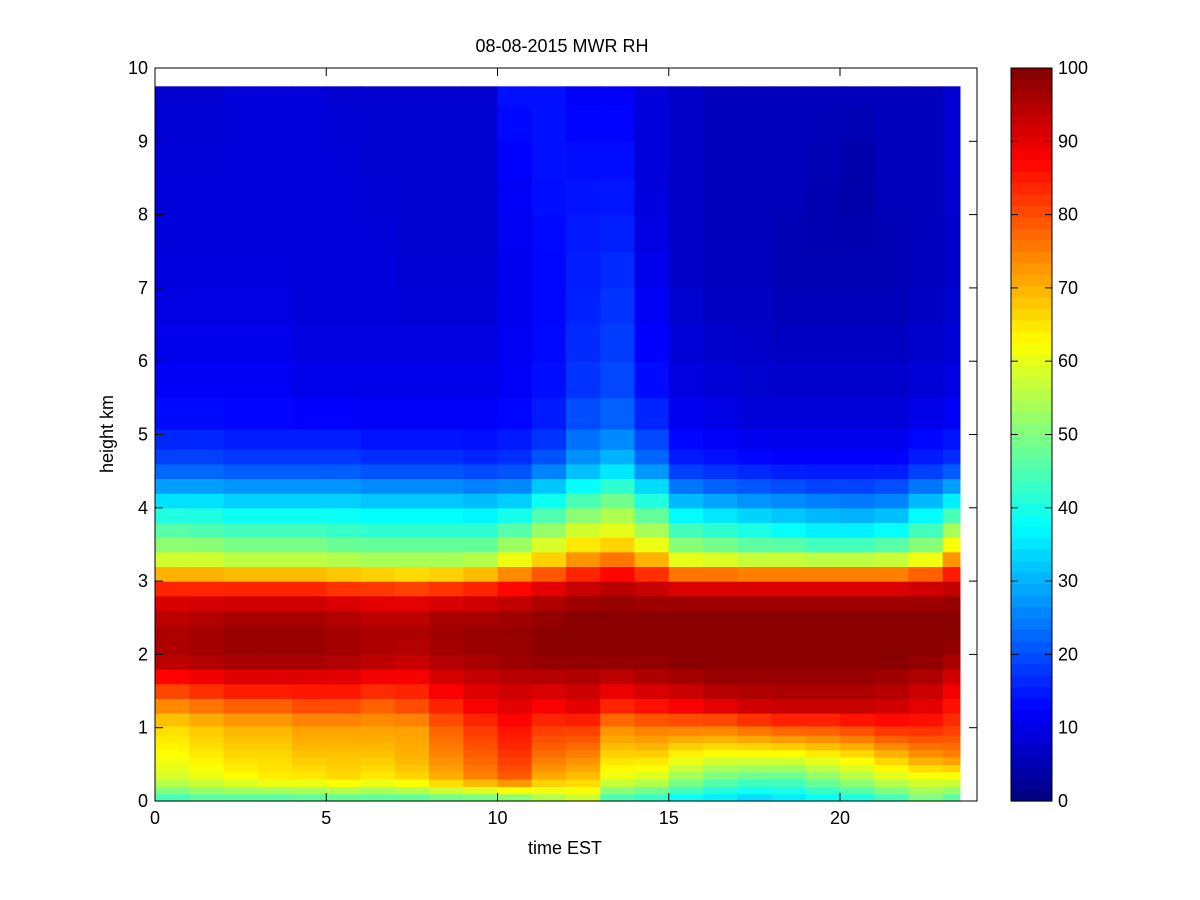  Describe the element at coordinates (1031, 435) in the screenshot. I see `colorbar` at that location.